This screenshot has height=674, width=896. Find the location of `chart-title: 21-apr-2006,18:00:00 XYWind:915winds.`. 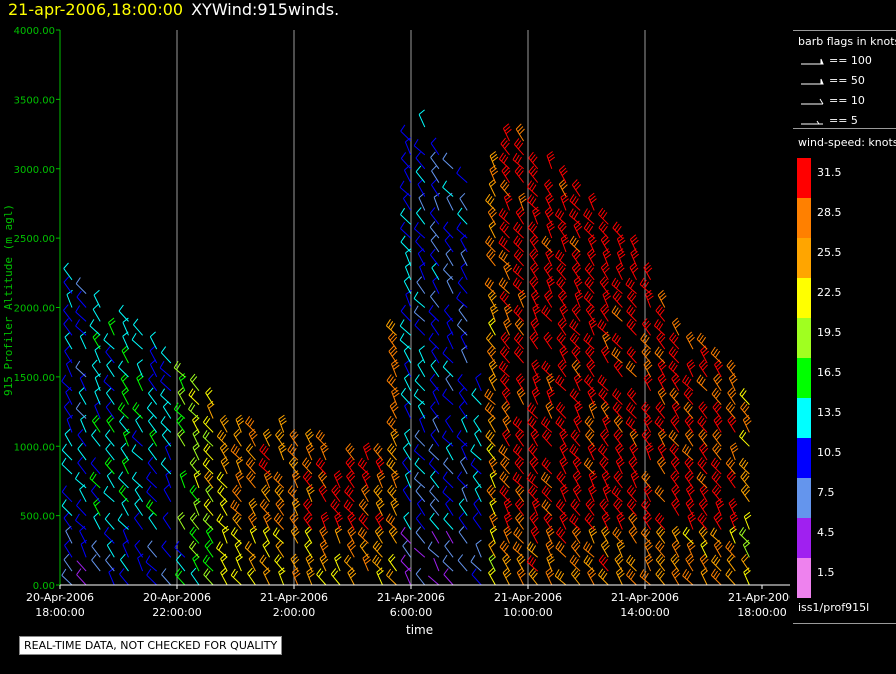

chart-title: 21-apr-2006,18:00:00 XYWind:915winds. is located at coordinates (173, 9).